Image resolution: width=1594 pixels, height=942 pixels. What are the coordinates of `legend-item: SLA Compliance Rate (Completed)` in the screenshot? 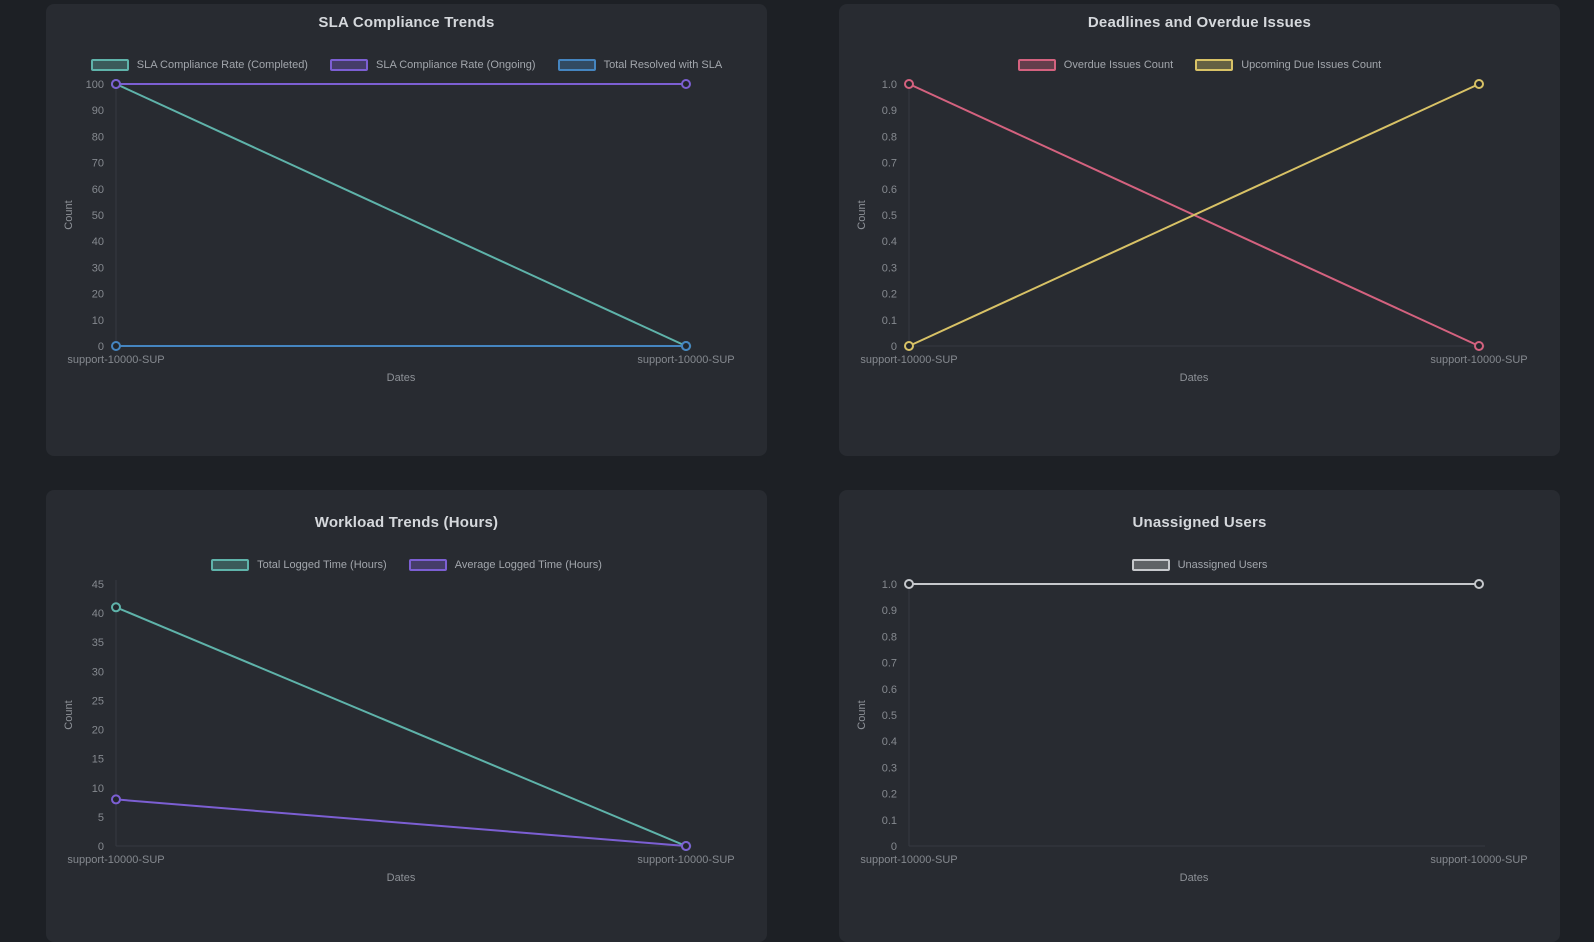 It's located at (199, 65).